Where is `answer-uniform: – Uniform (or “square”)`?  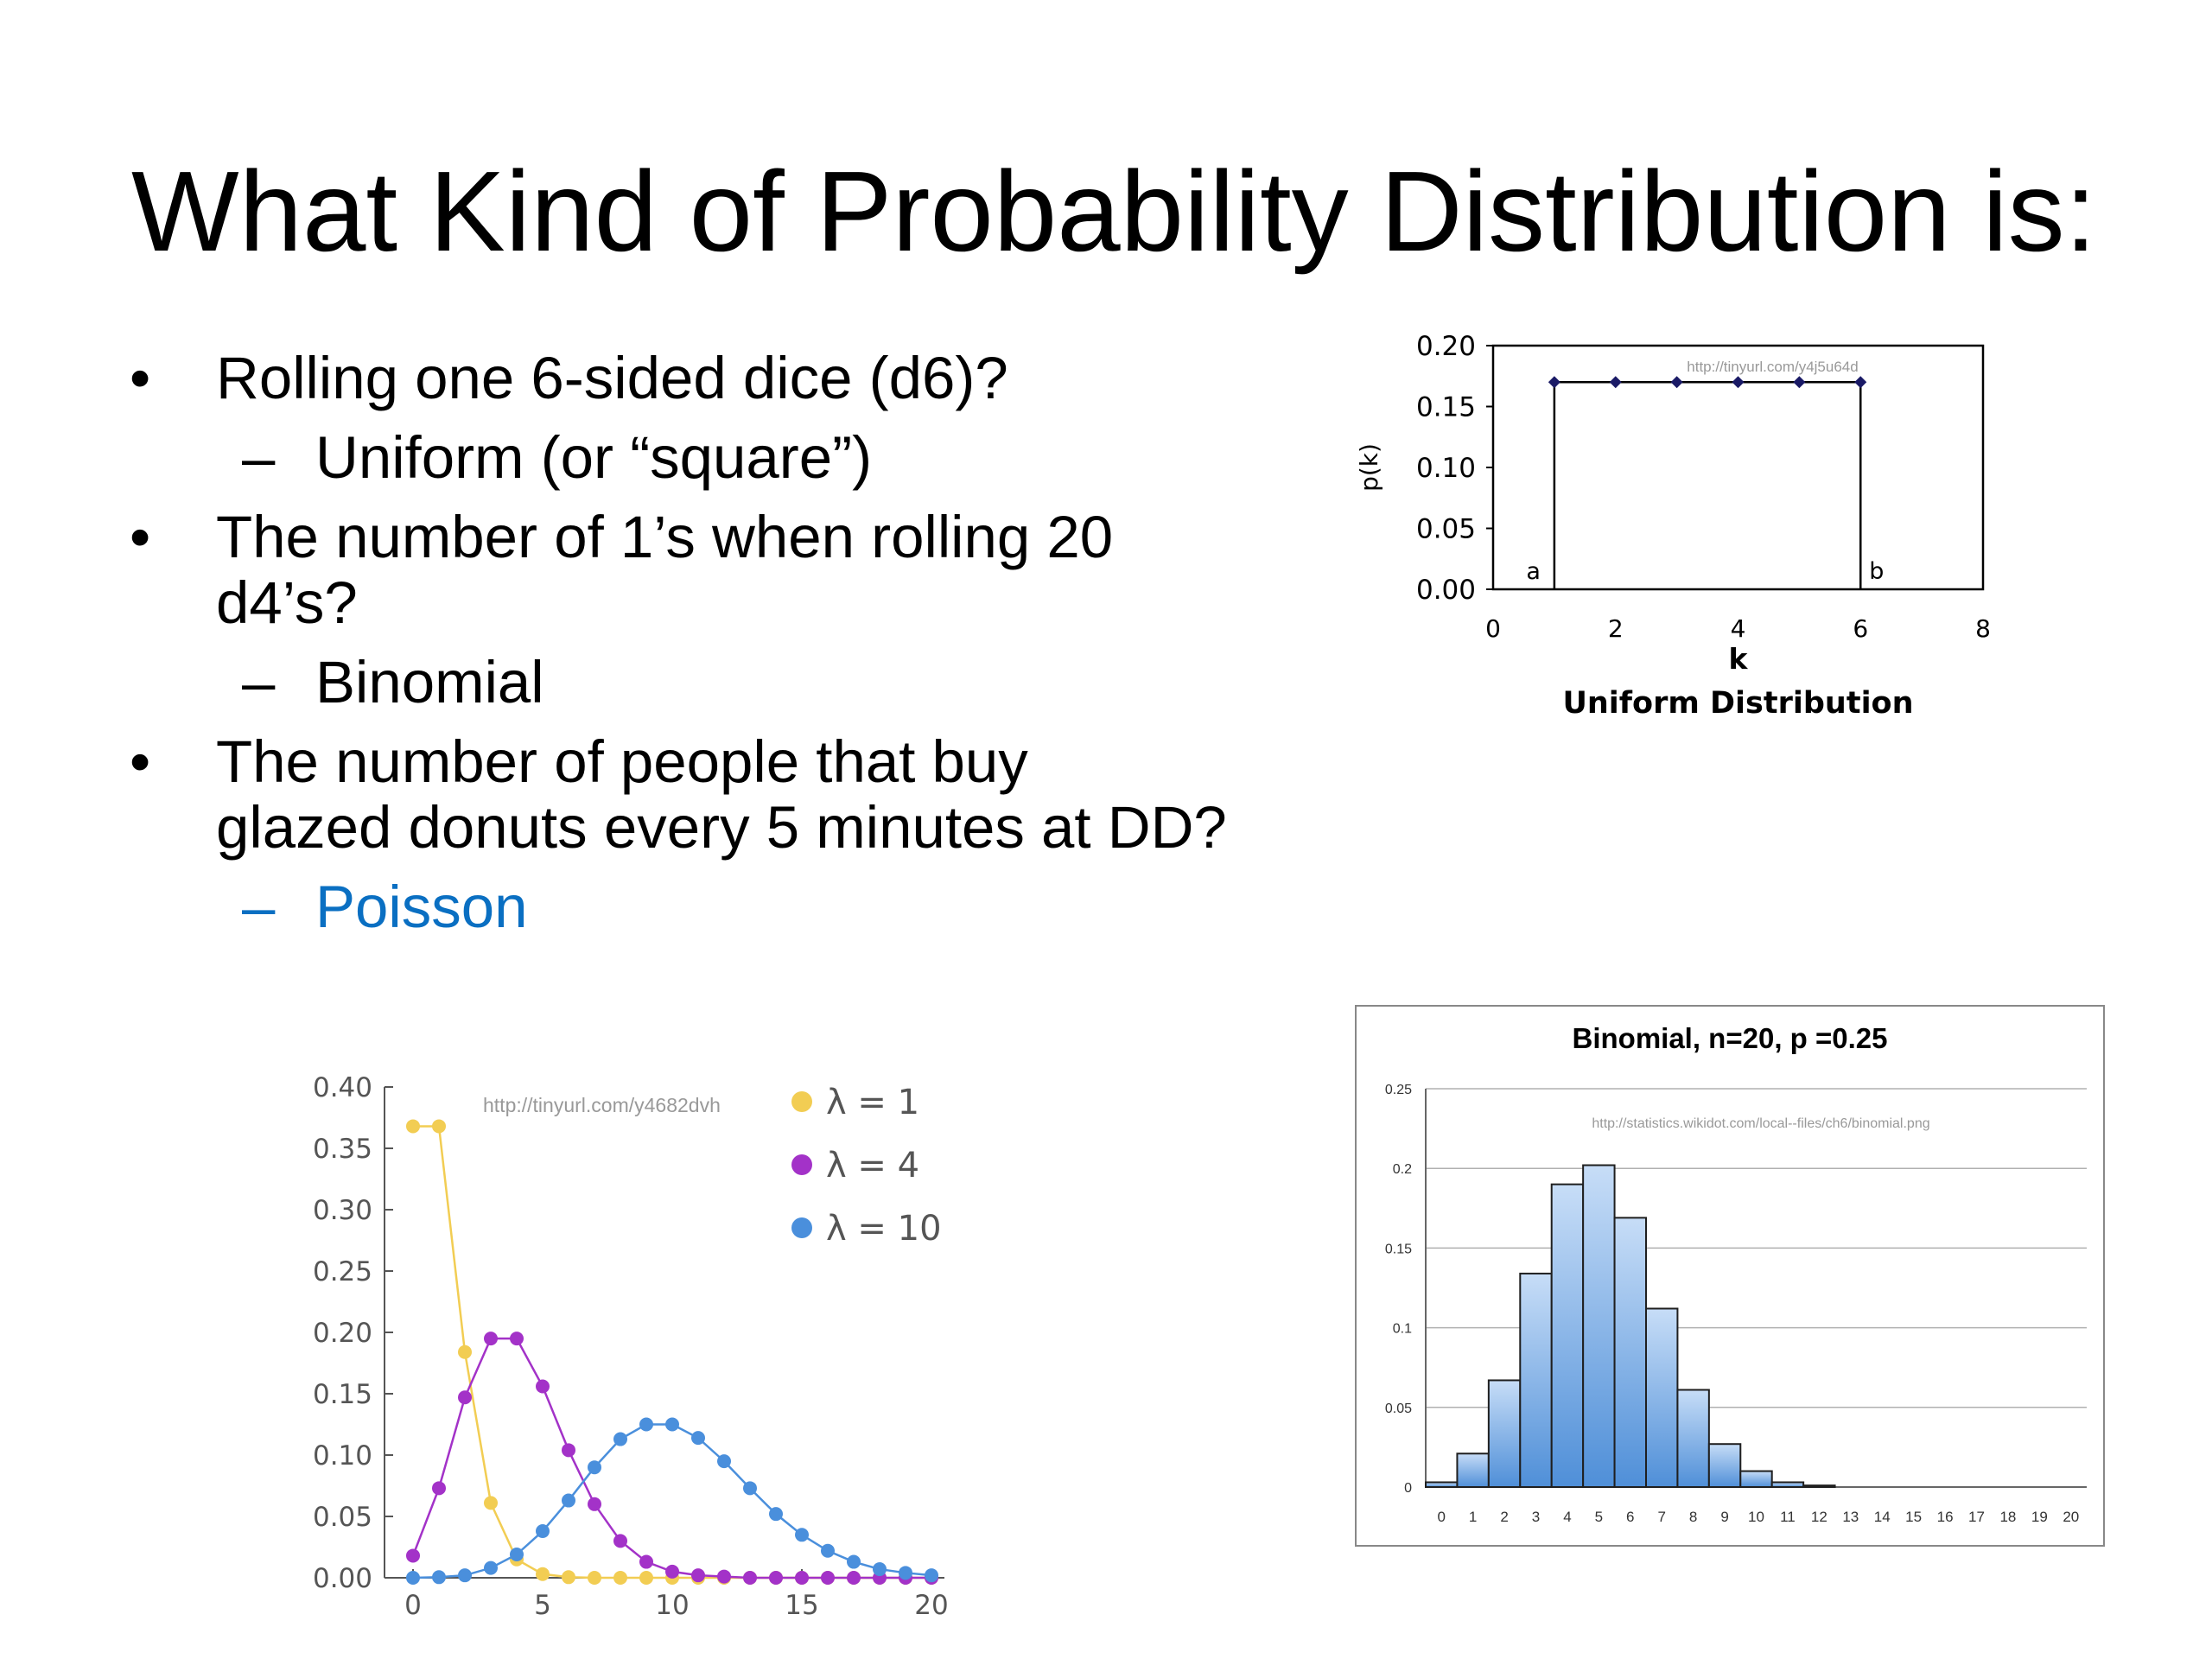
answer-uniform: – Uniform (or “square”) is located at coordinates (734, 458).